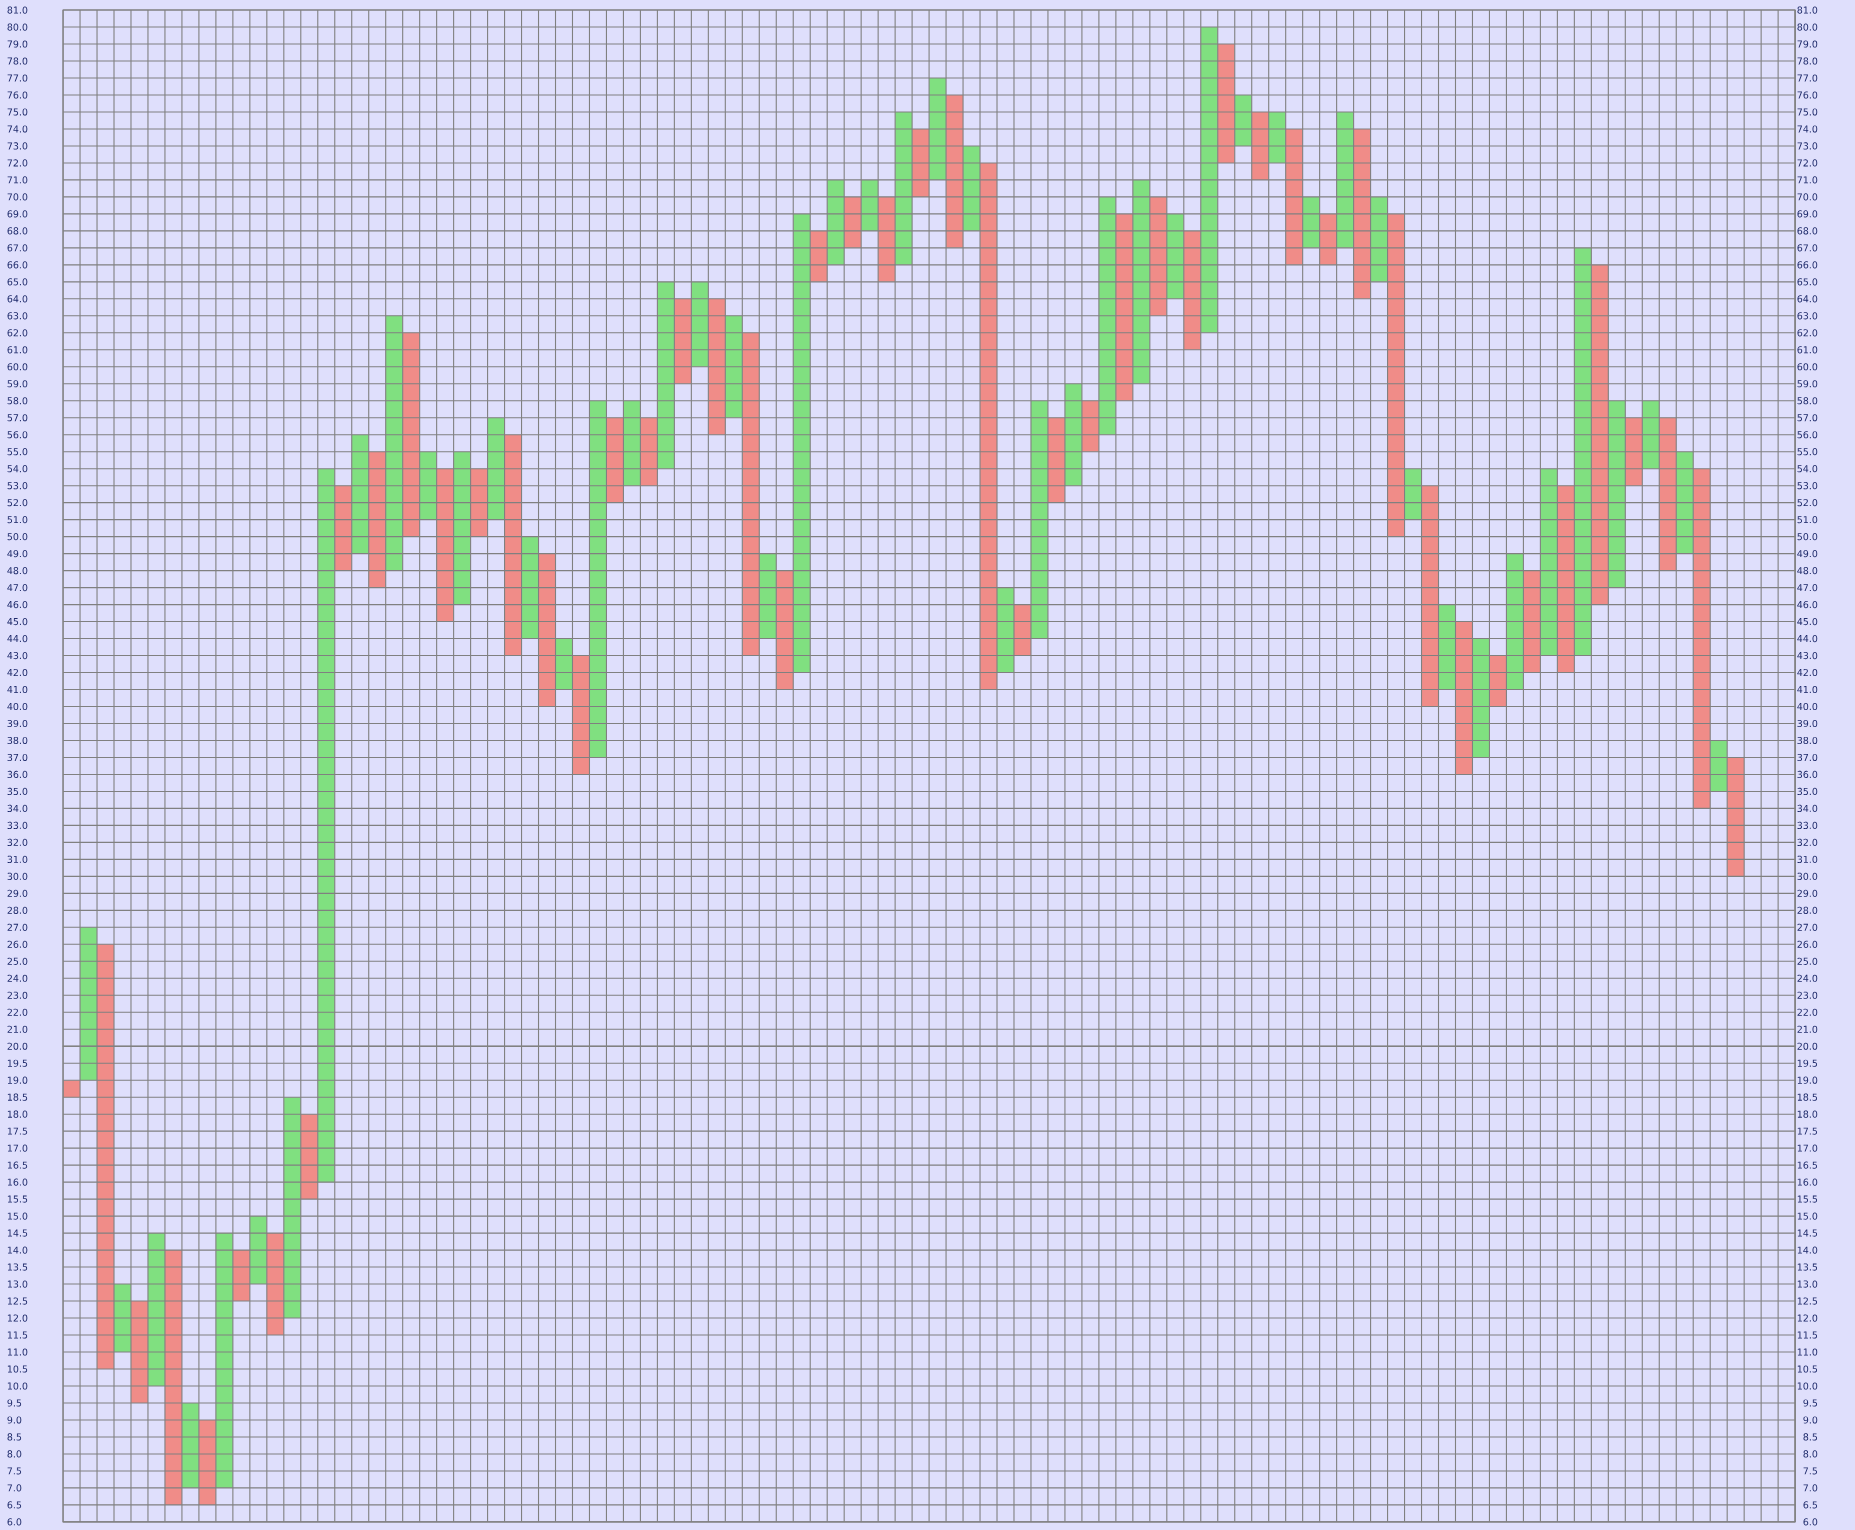 This screenshot has width=1855, height=1530. What do you see at coordinates (17, 604) in the screenshot?
I see `y-tick-label: 46.0` at bounding box center [17, 604].